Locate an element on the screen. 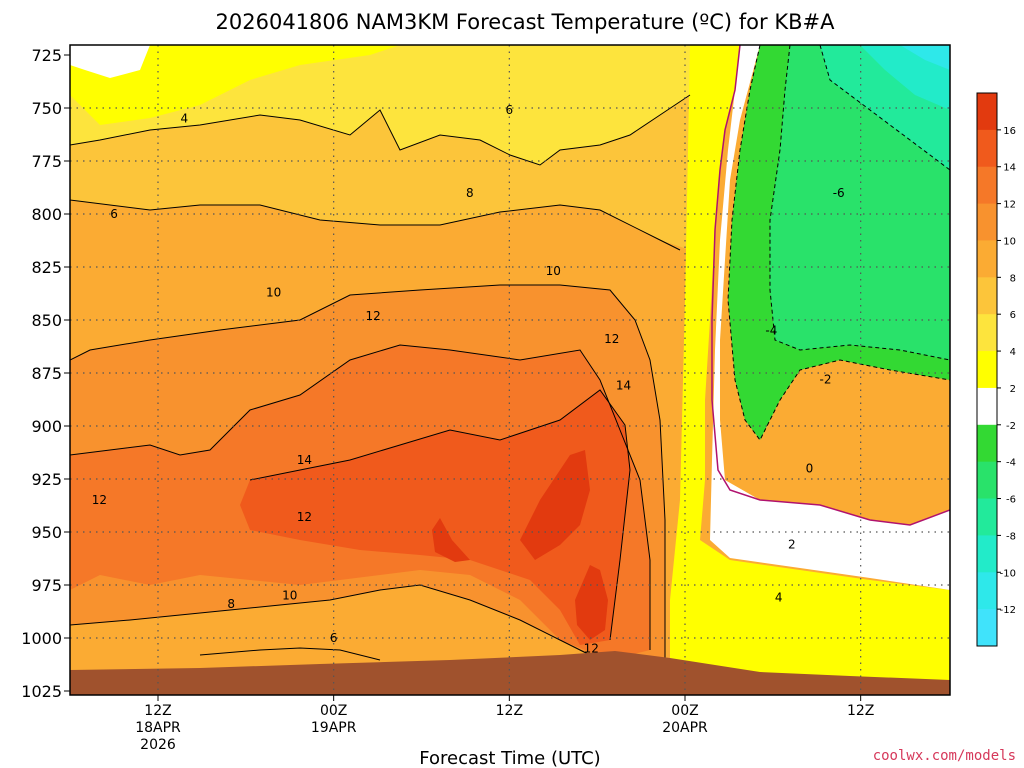 This screenshot has height=768, width=1024. contour-line-minus6 is located at coordinates (884, 108).